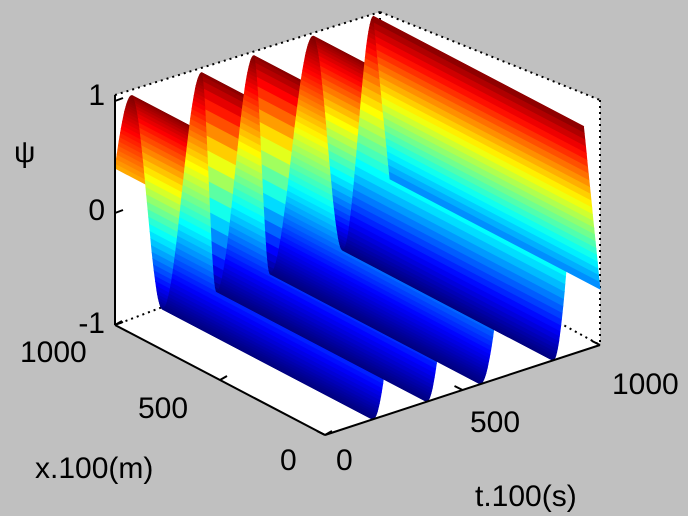  I want to click on z-tick-label-0: 0, so click(96, 210).